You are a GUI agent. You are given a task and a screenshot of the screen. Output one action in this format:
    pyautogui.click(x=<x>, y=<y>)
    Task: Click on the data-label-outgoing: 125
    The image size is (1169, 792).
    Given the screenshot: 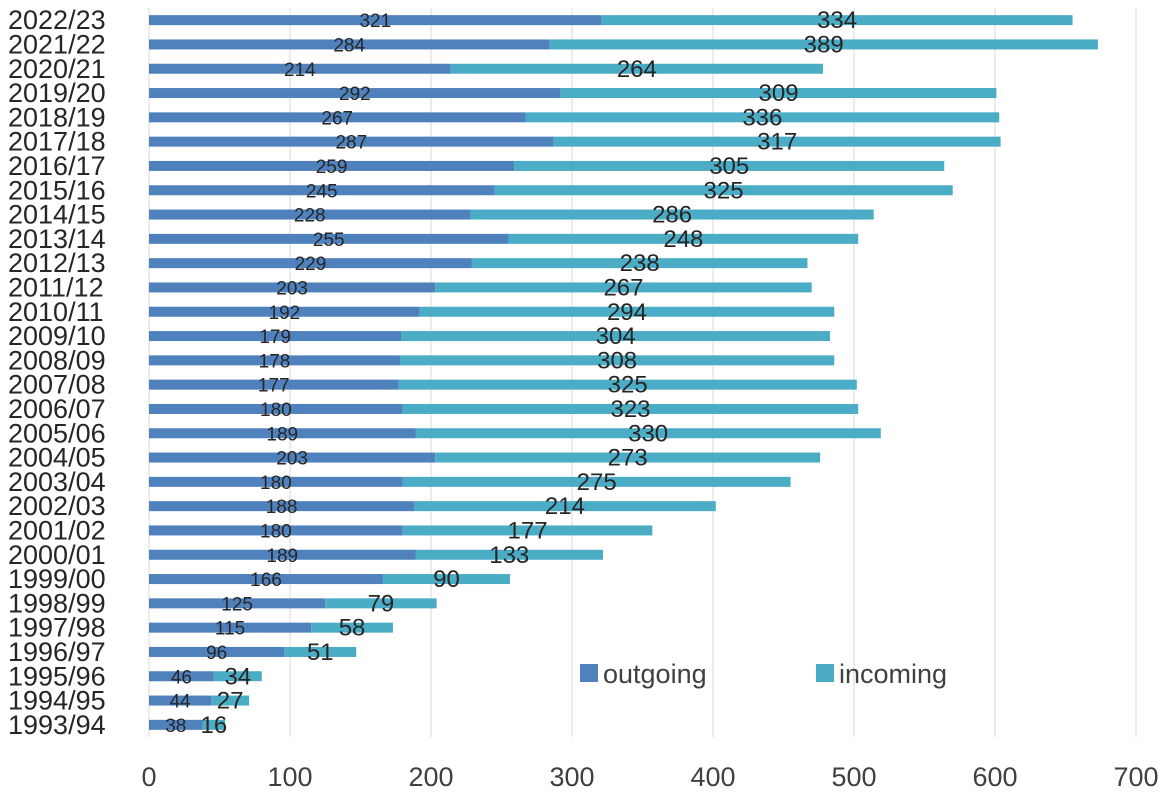 What is the action you would take?
    pyautogui.click(x=237, y=604)
    